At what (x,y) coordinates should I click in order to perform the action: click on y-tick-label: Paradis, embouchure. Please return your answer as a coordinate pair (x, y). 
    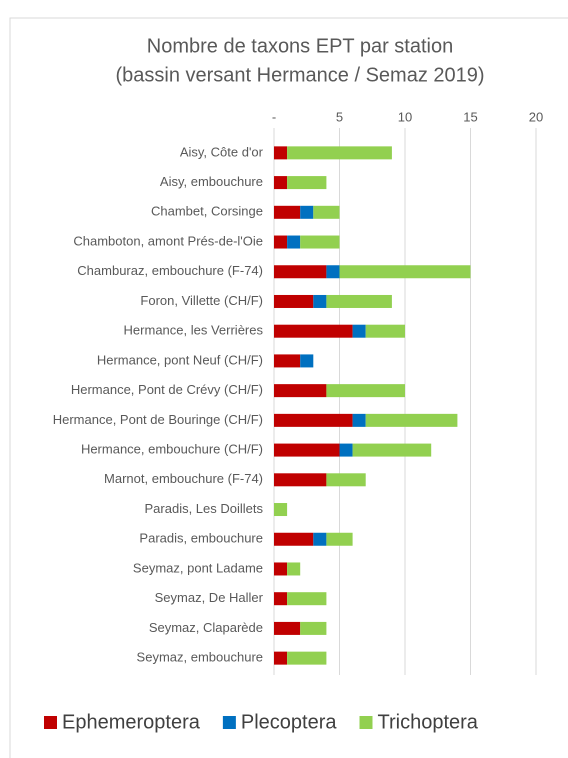
    Looking at the image, I should click on (201, 538).